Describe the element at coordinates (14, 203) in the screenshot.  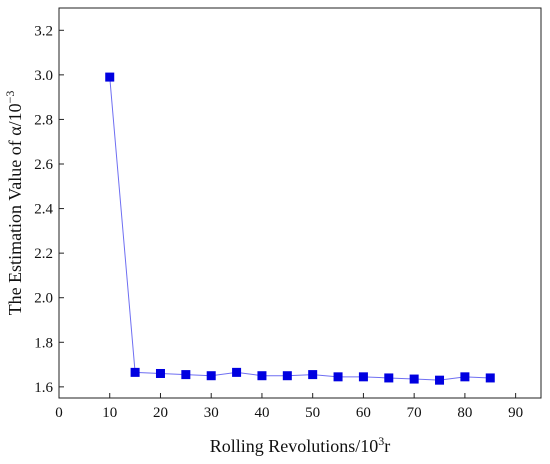
I see `y-axis-label: The Estimation Value of α/10−3` at that location.